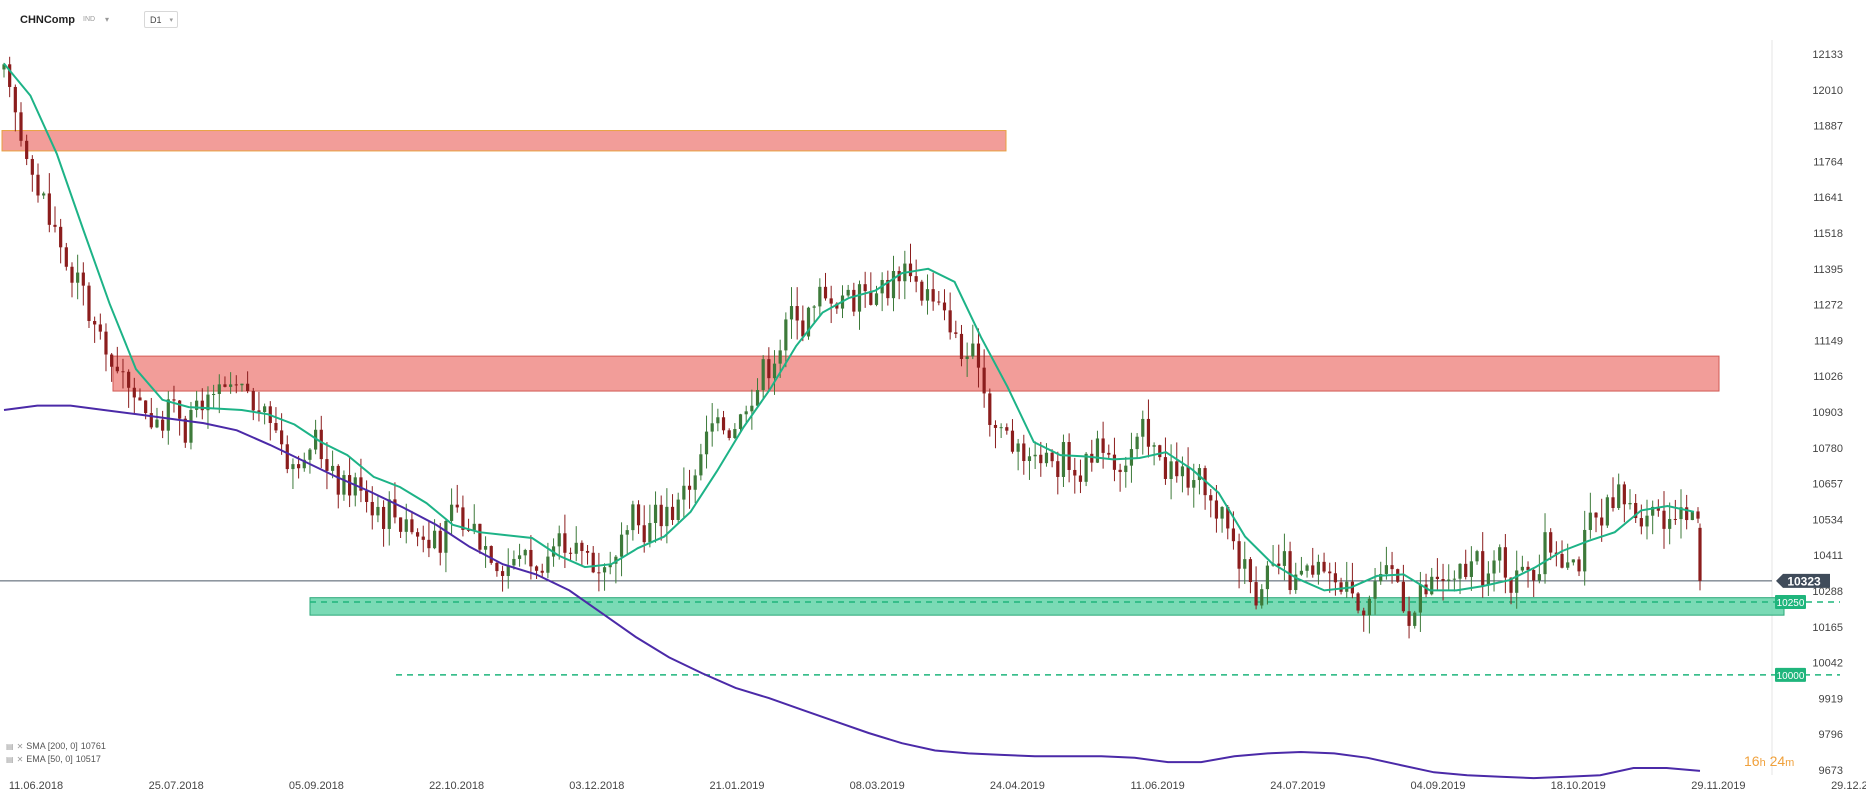  I want to click on level-value: 10250, so click(1791, 603).